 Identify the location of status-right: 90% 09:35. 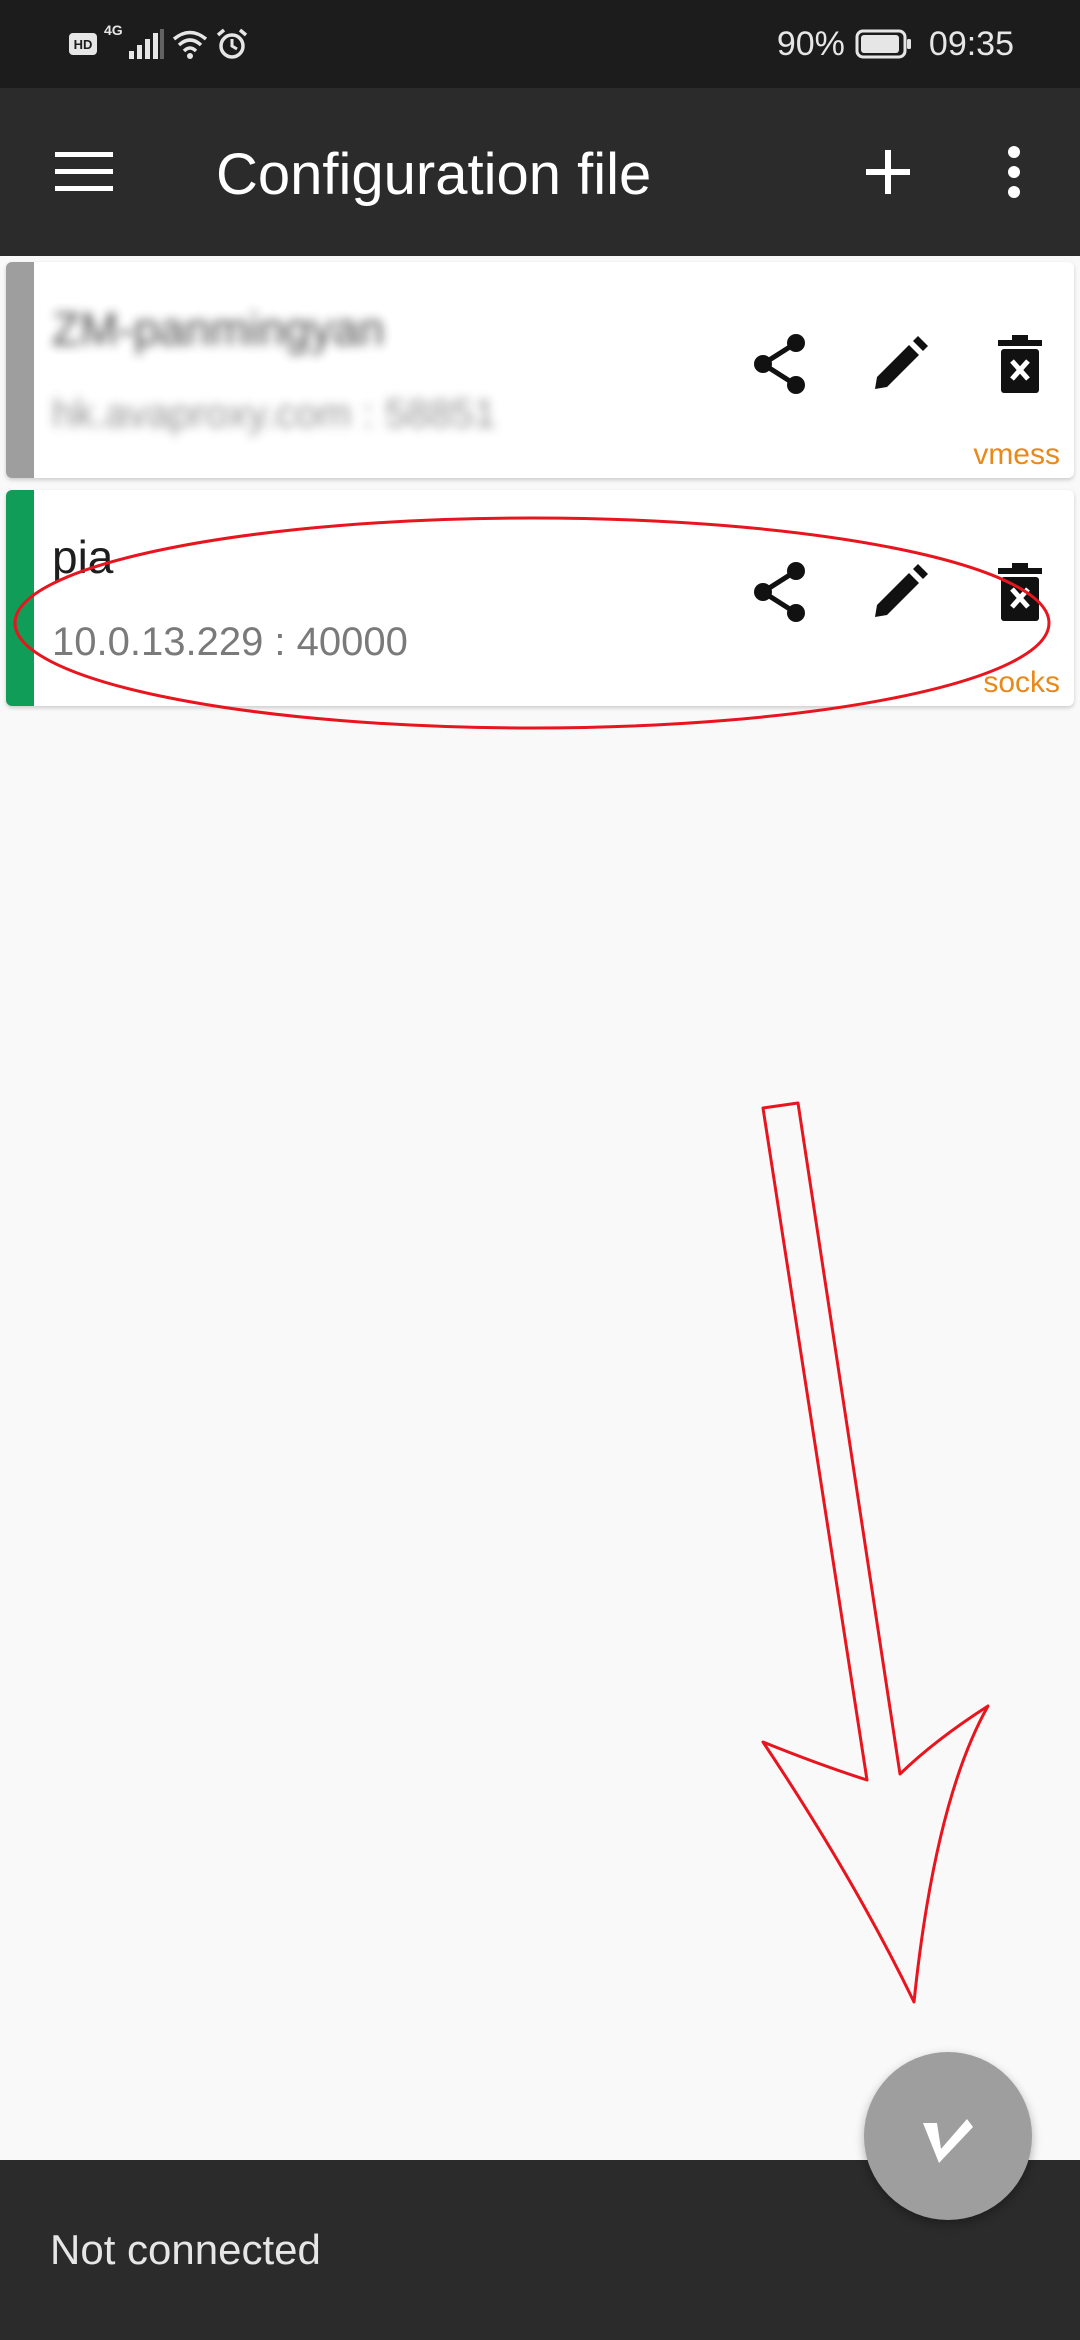
(895, 44).